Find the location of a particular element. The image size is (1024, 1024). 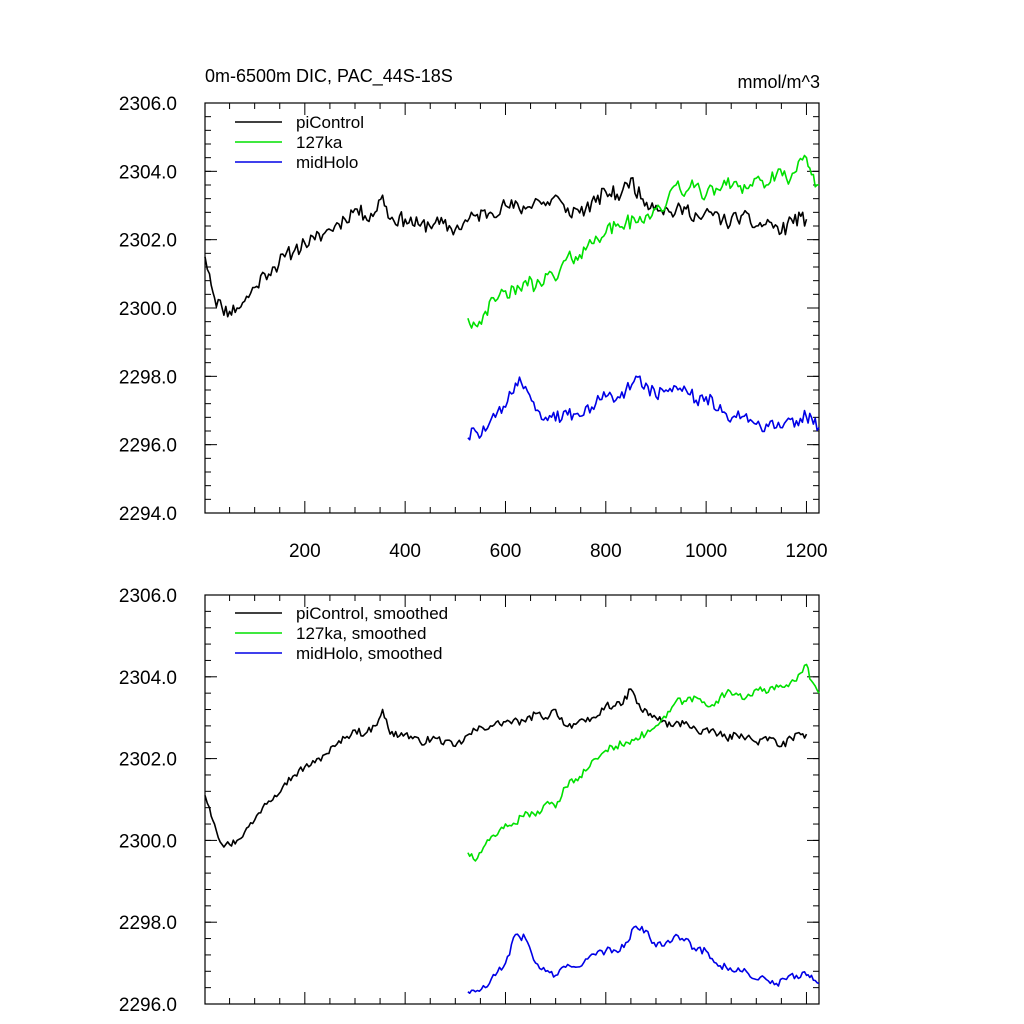

legend-label-midHolo: midHolo, smoothed is located at coordinates (369, 653).